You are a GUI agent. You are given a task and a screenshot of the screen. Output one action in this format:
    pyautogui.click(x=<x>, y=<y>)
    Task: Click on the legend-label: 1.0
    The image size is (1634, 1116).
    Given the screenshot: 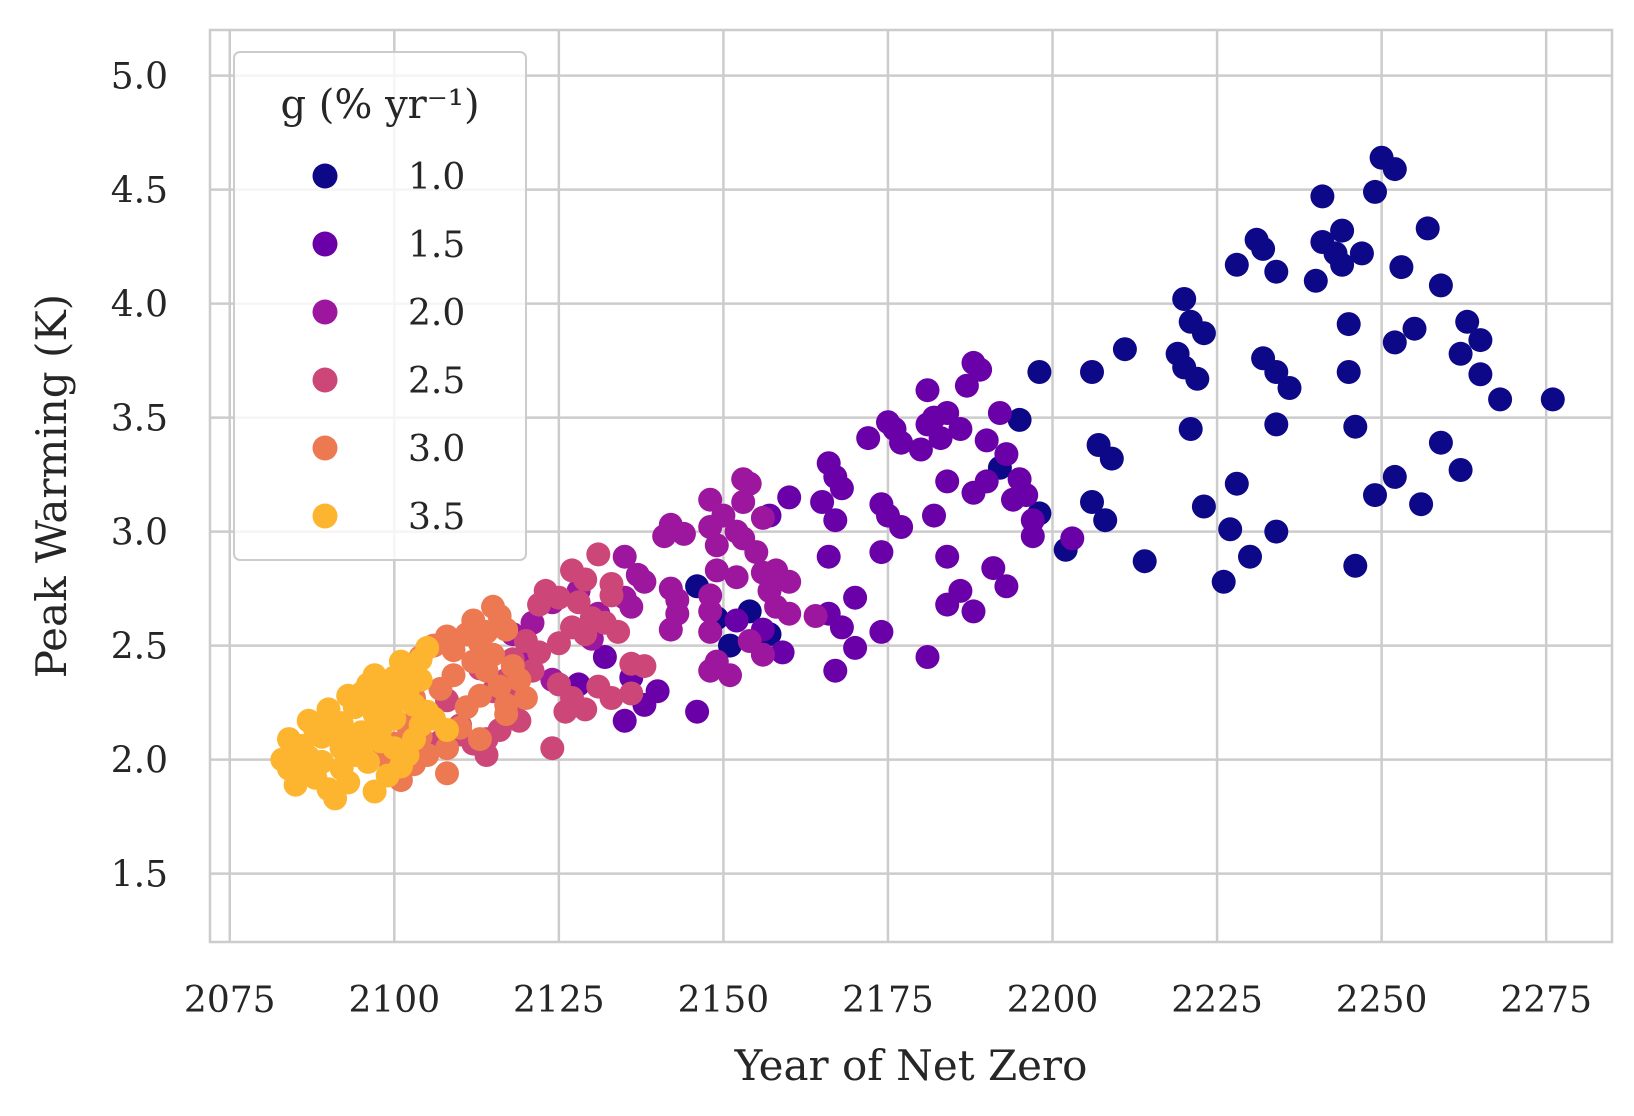 What is the action you would take?
    pyautogui.click(x=436, y=177)
    